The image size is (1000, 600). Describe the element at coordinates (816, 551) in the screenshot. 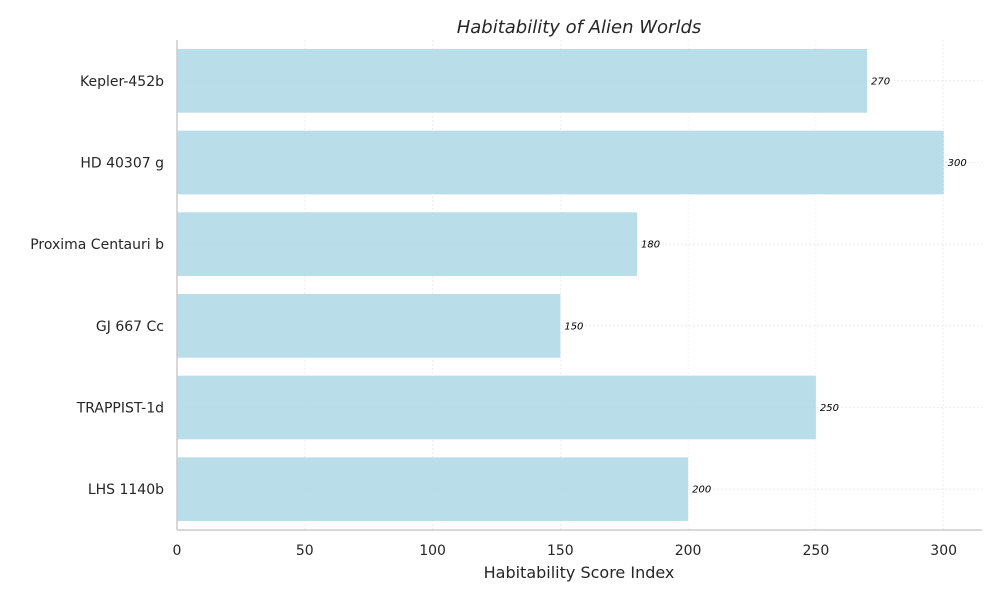

I see `x-tick-label: 250` at that location.